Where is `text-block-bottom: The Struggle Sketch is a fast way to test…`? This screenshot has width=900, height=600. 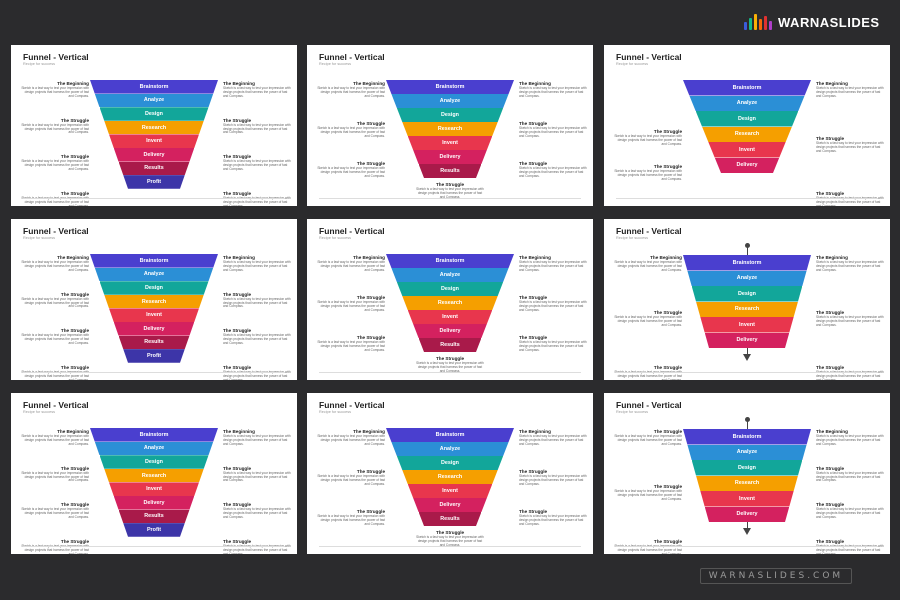 text-block-bottom: The Struggle Sketch is a fast way to test… is located at coordinates (450, 539).